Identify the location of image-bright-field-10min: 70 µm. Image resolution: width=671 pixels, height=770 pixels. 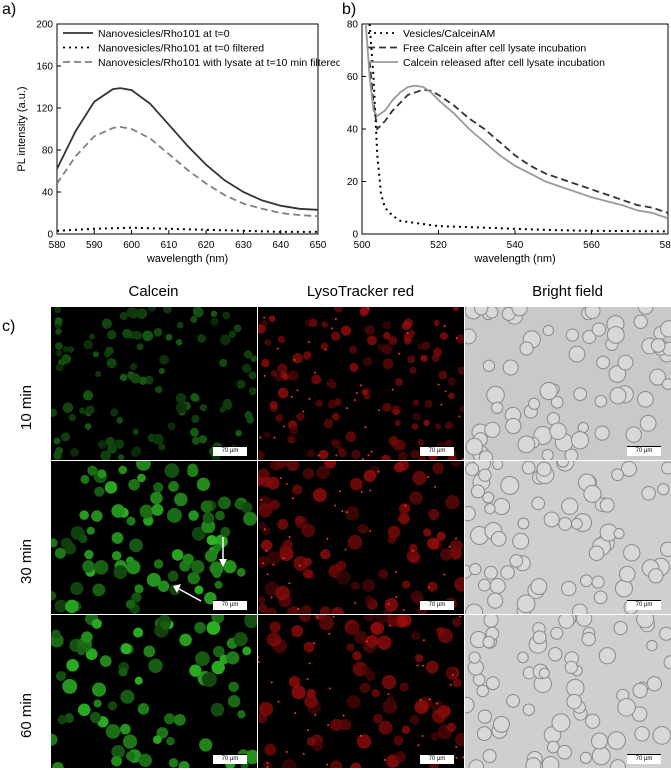
(568, 383).